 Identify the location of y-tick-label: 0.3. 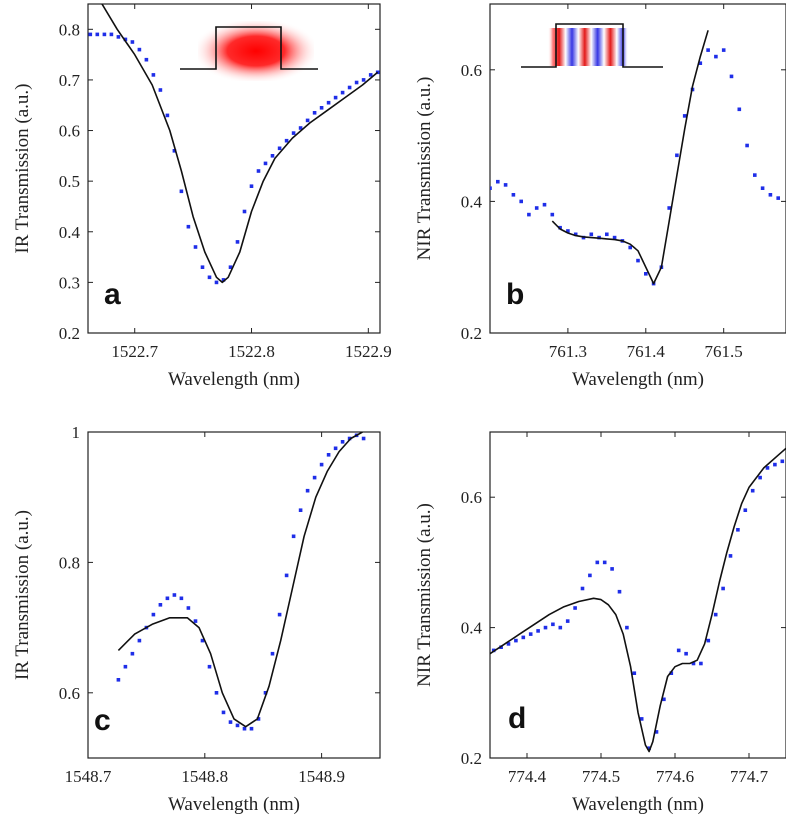
(69, 282).